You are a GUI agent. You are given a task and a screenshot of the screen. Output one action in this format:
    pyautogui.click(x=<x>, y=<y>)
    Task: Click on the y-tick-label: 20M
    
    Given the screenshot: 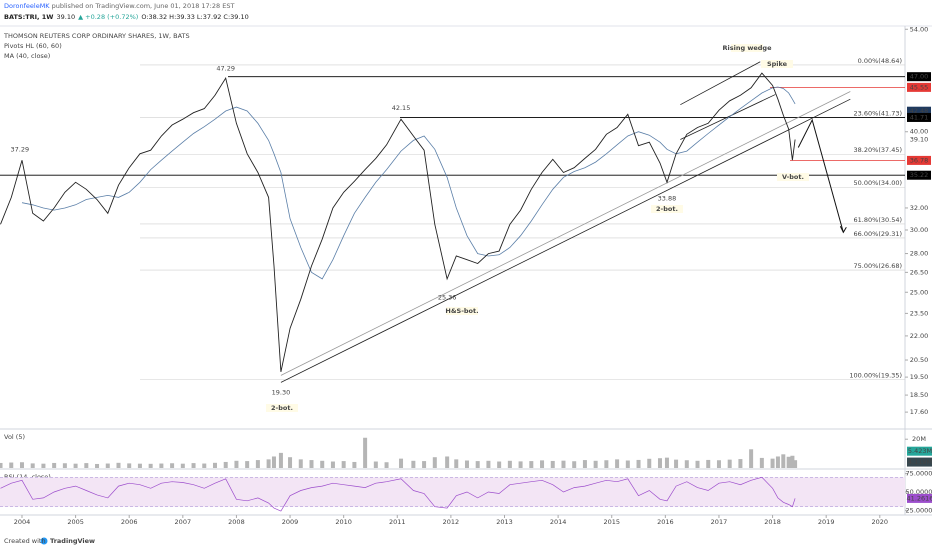 What is the action you would take?
    pyautogui.click(x=919, y=439)
    